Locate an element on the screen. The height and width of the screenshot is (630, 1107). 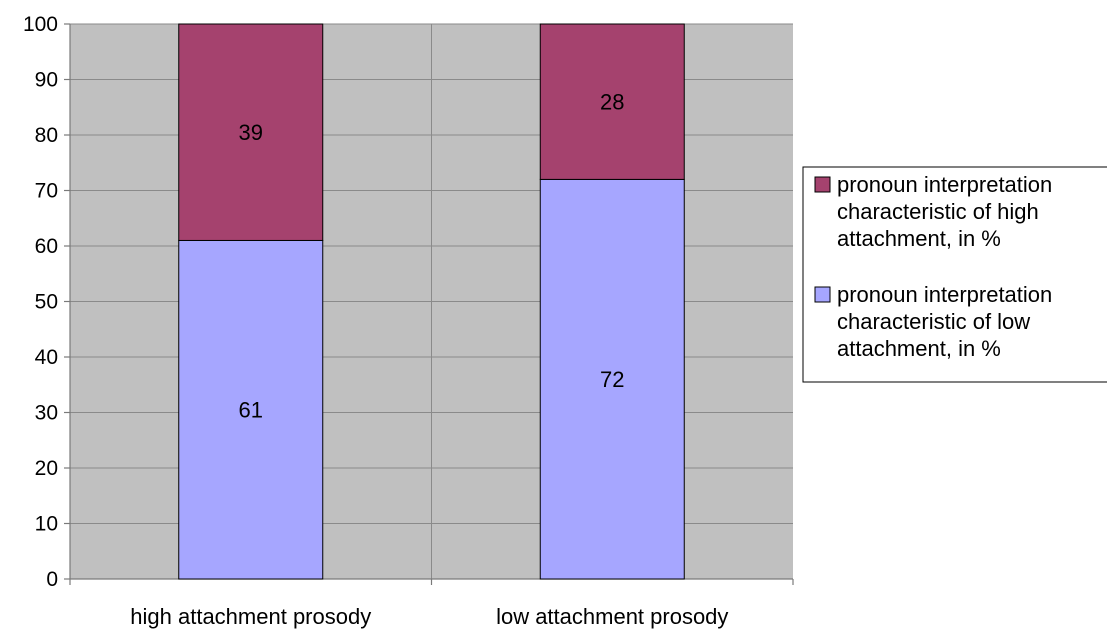
bar-value-label: 61 is located at coordinates (251, 410).